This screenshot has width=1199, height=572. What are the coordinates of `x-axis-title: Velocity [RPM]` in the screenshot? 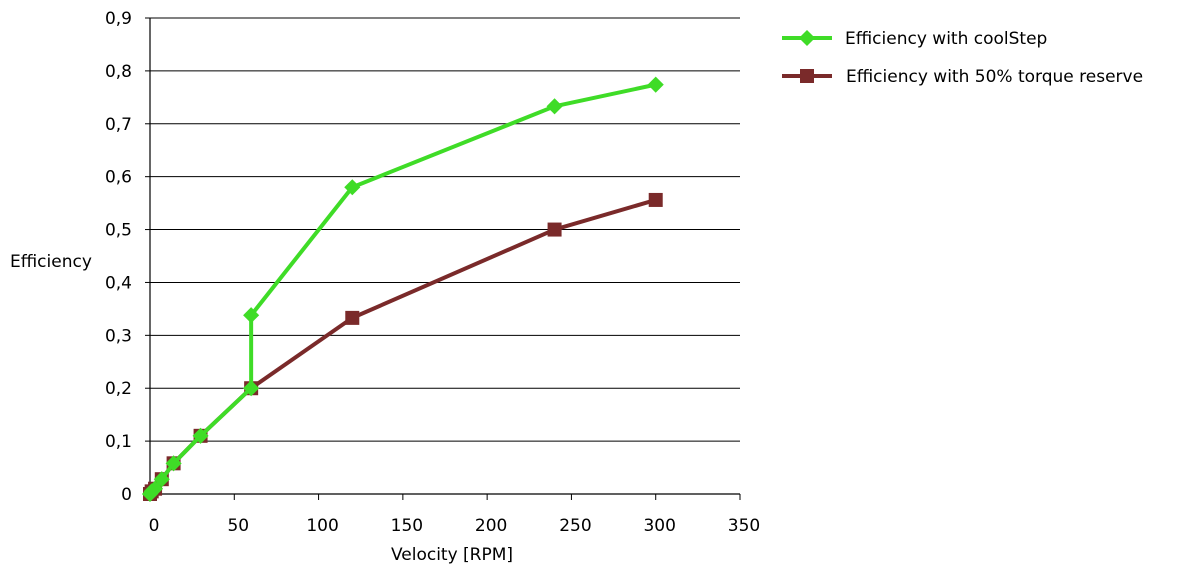 It's located at (452, 555).